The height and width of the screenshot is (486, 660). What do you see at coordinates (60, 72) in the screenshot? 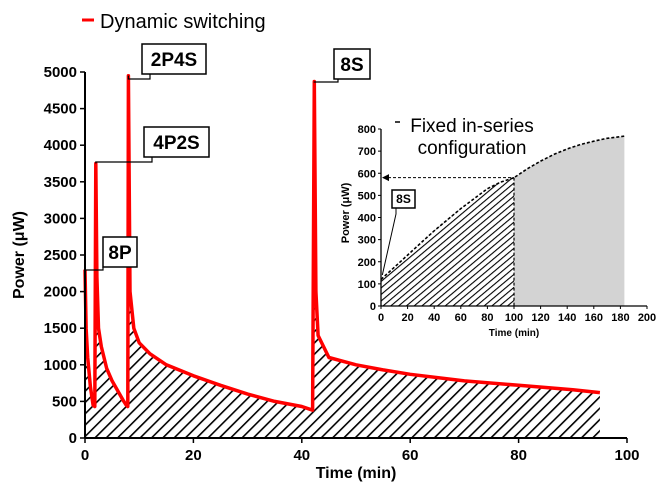
I see `main-y-tick-label: 5000` at bounding box center [60, 72].